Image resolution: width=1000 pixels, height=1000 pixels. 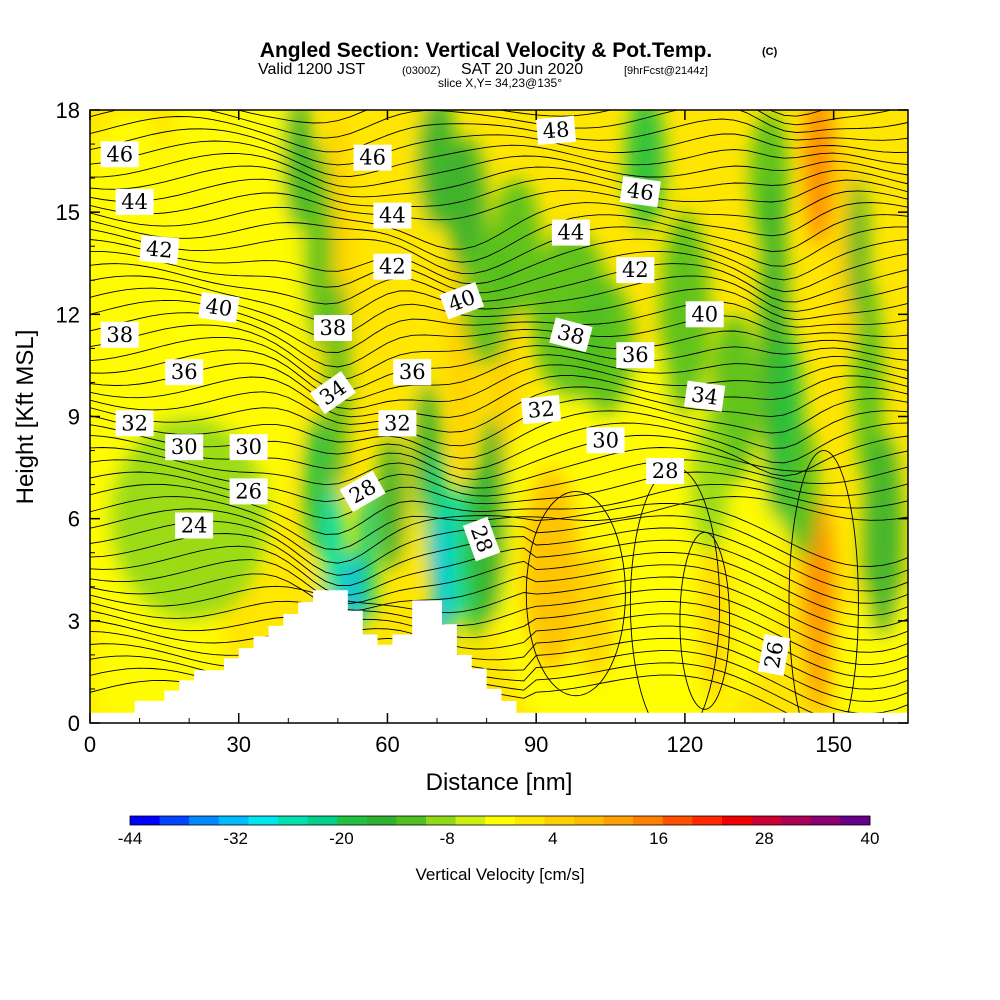 What do you see at coordinates (764, 838) in the screenshot?
I see `colorbar-tick-label: 28` at bounding box center [764, 838].